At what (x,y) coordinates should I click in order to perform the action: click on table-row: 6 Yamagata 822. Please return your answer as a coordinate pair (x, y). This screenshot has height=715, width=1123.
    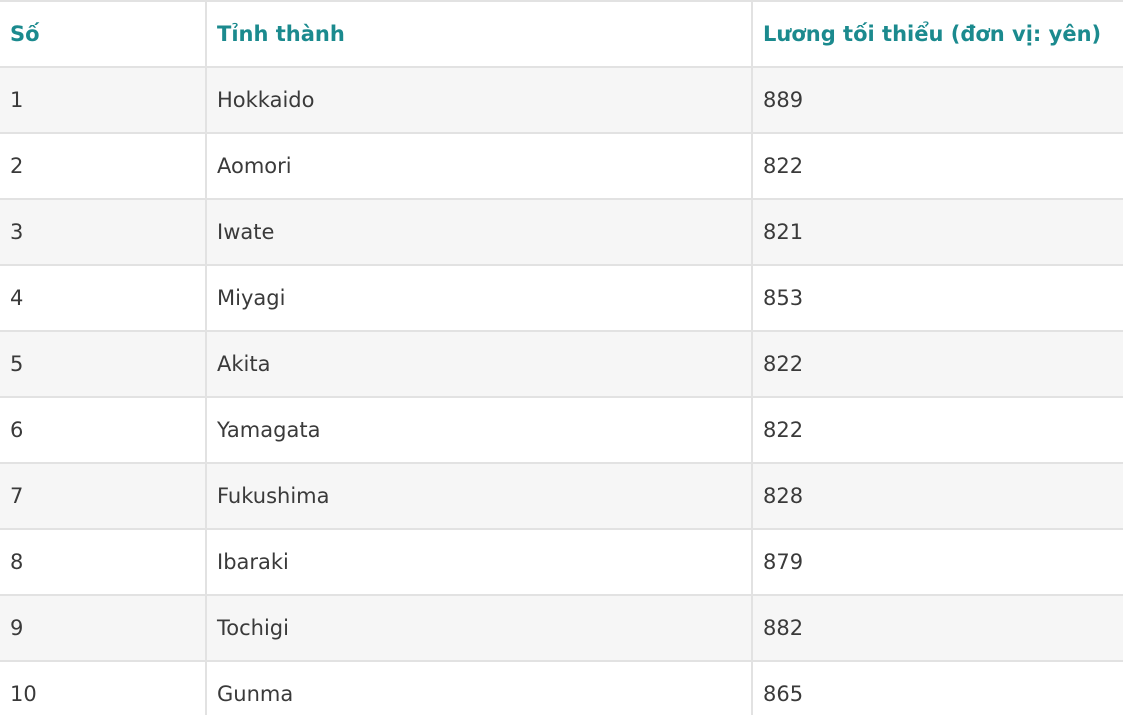
    Looking at the image, I should click on (561, 429).